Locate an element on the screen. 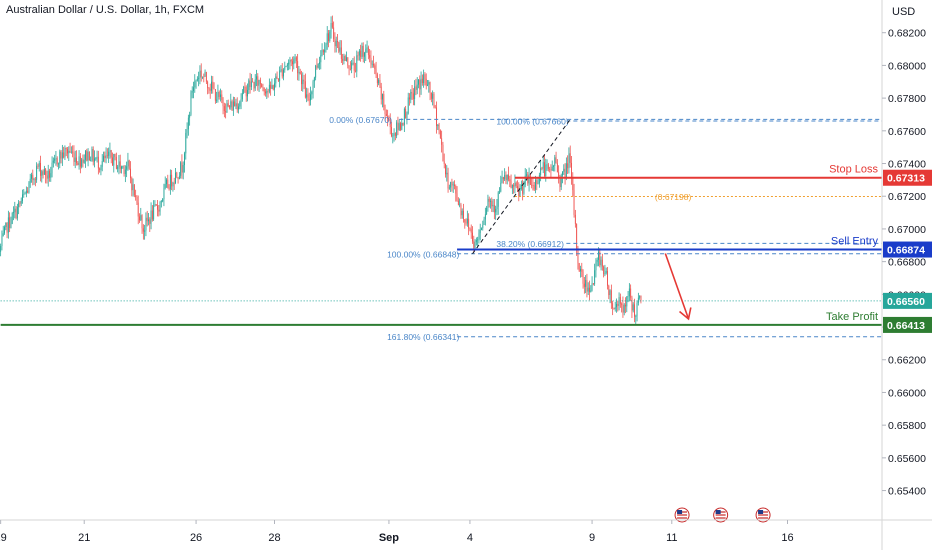  price-label-text: 0.67313 is located at coordinates (906, 179).